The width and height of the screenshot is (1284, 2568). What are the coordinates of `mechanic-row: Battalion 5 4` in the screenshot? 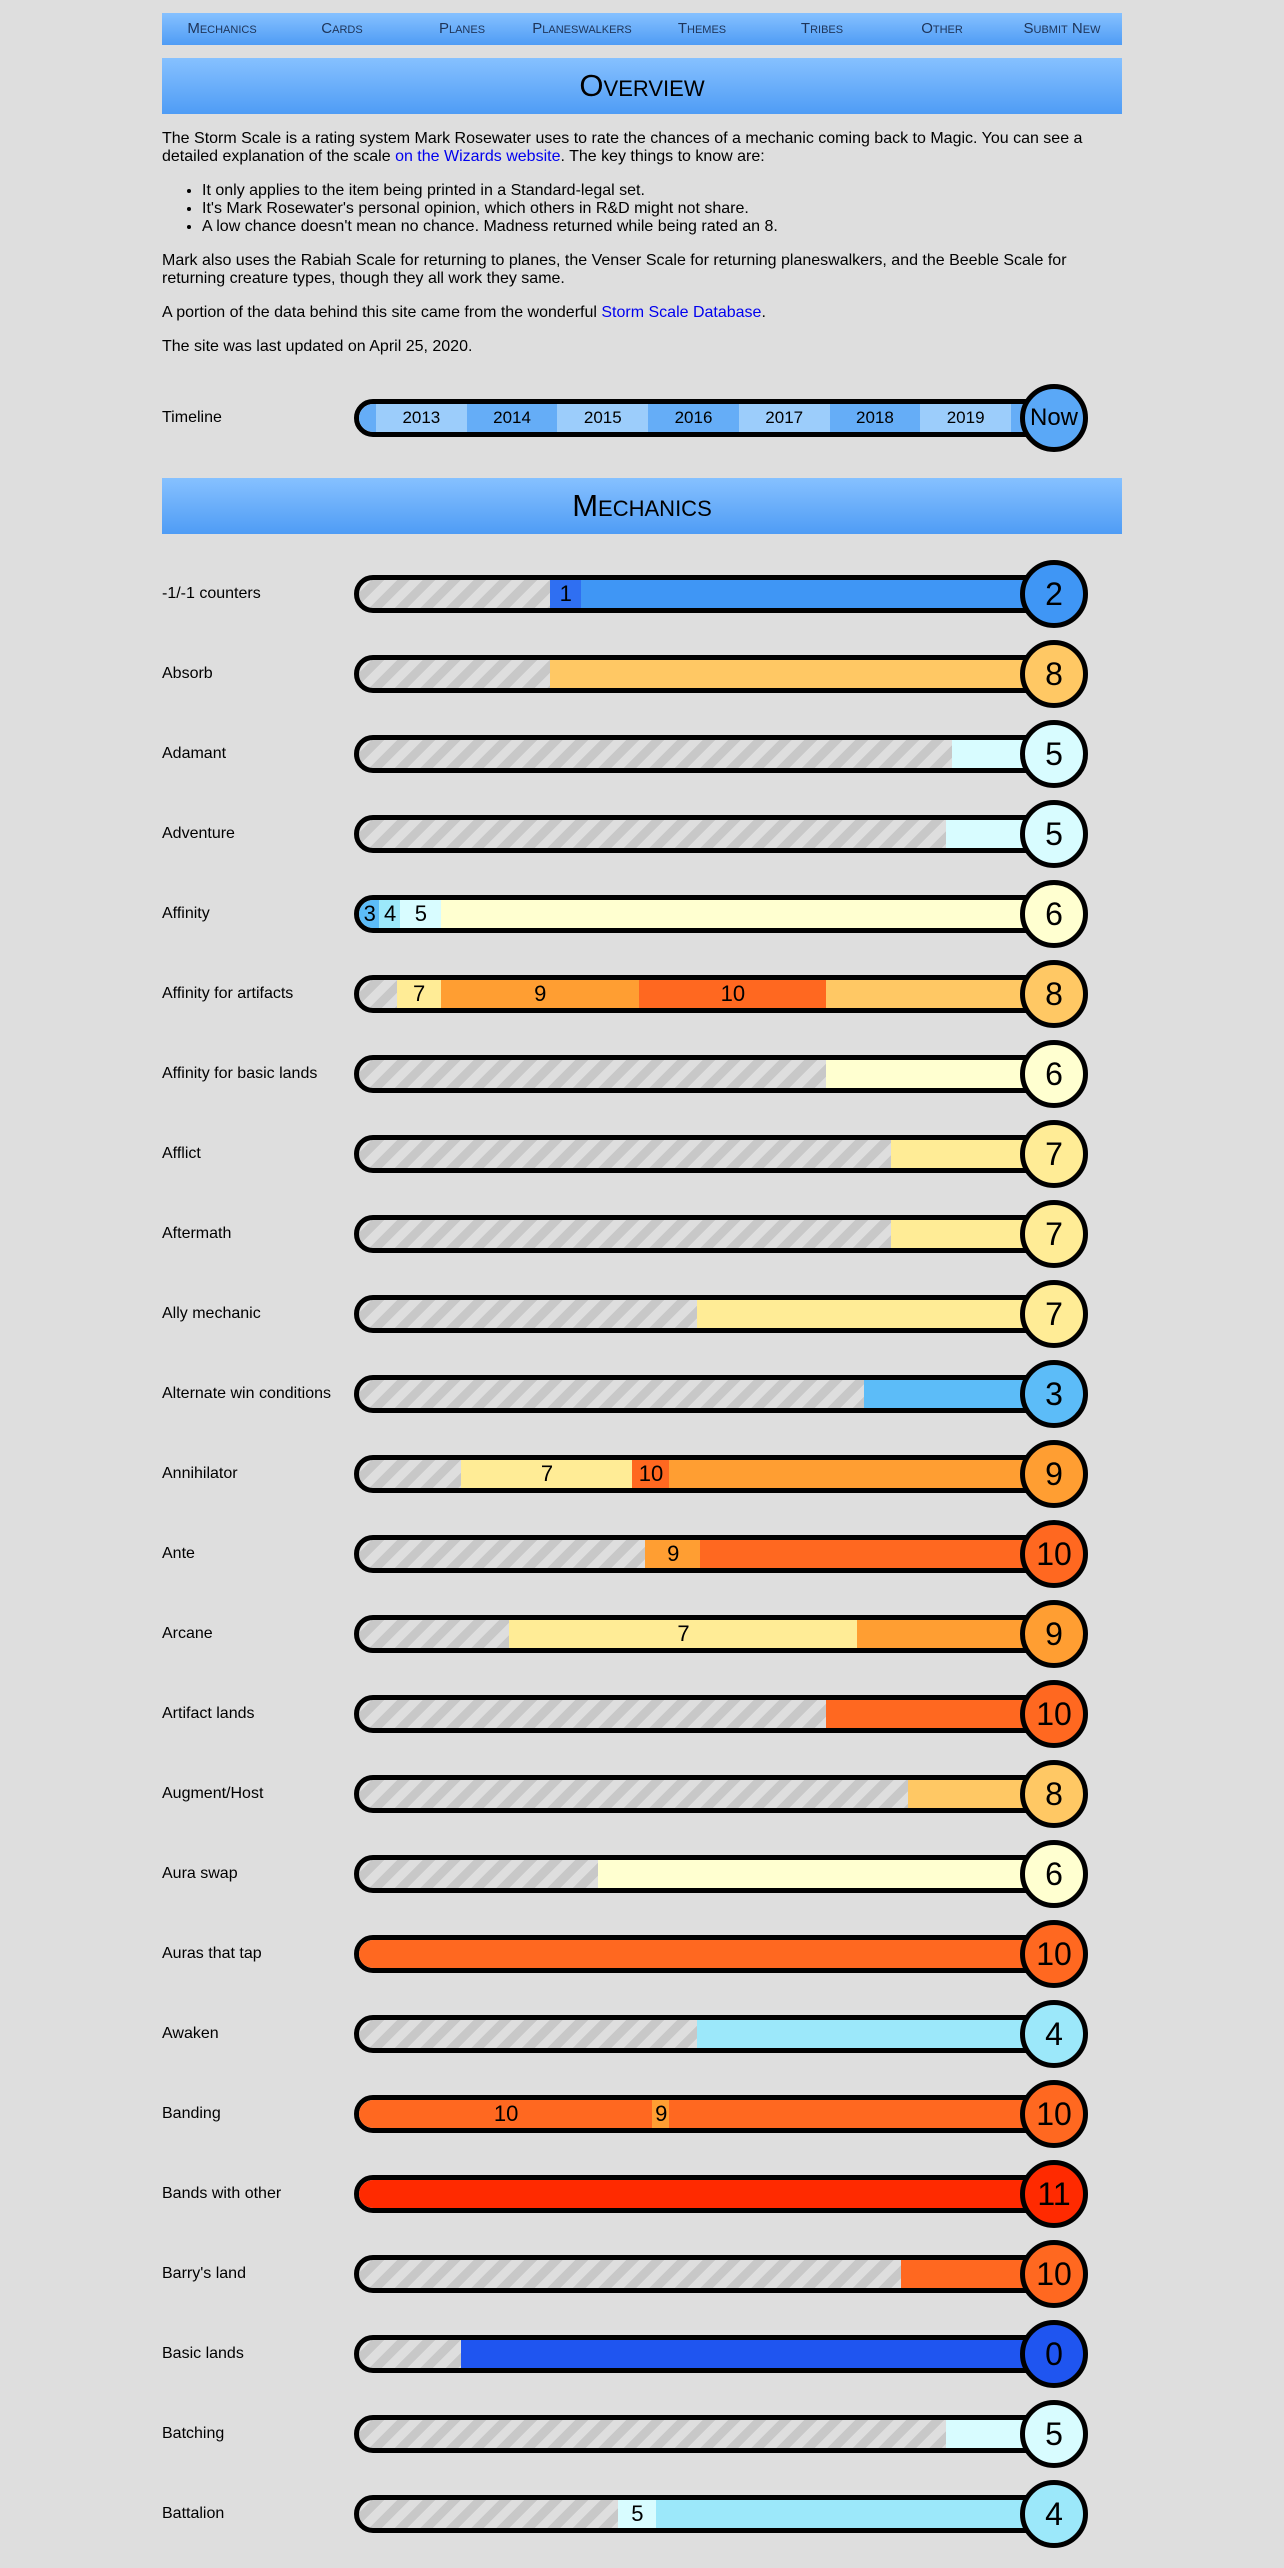 It's located at (642, 2514).